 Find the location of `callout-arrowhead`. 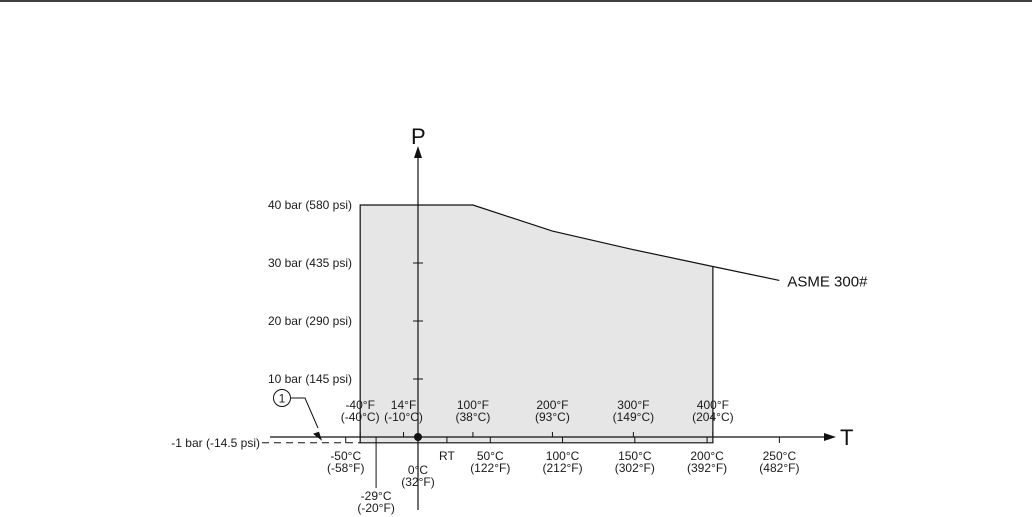

callout-arrowhead is located at coordinates (317, 436).